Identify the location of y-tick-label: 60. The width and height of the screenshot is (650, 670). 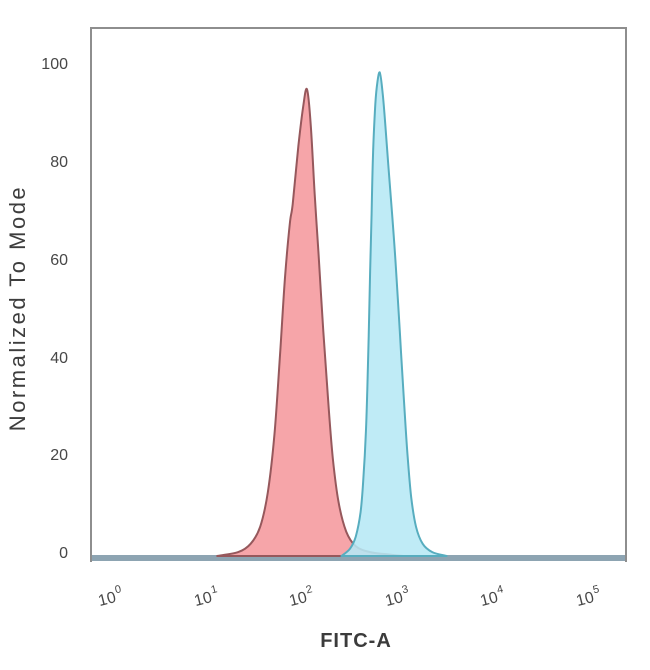
(59, 260).